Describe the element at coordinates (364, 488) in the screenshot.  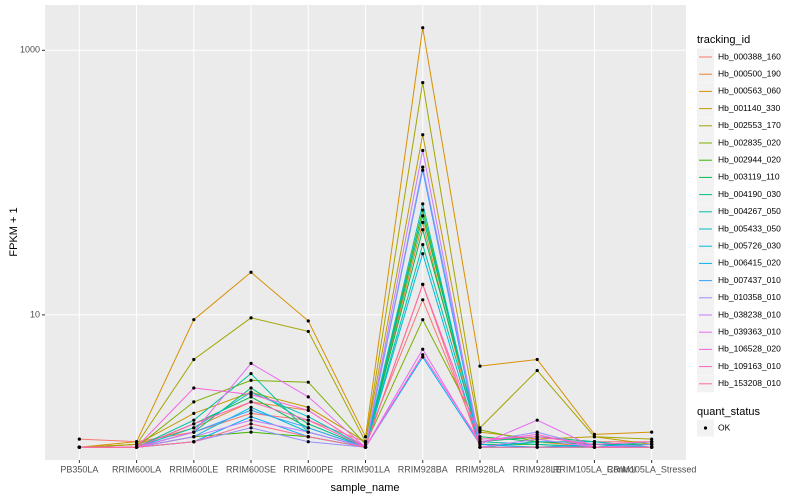
I see `x-axis-title: sample_name` at that location.